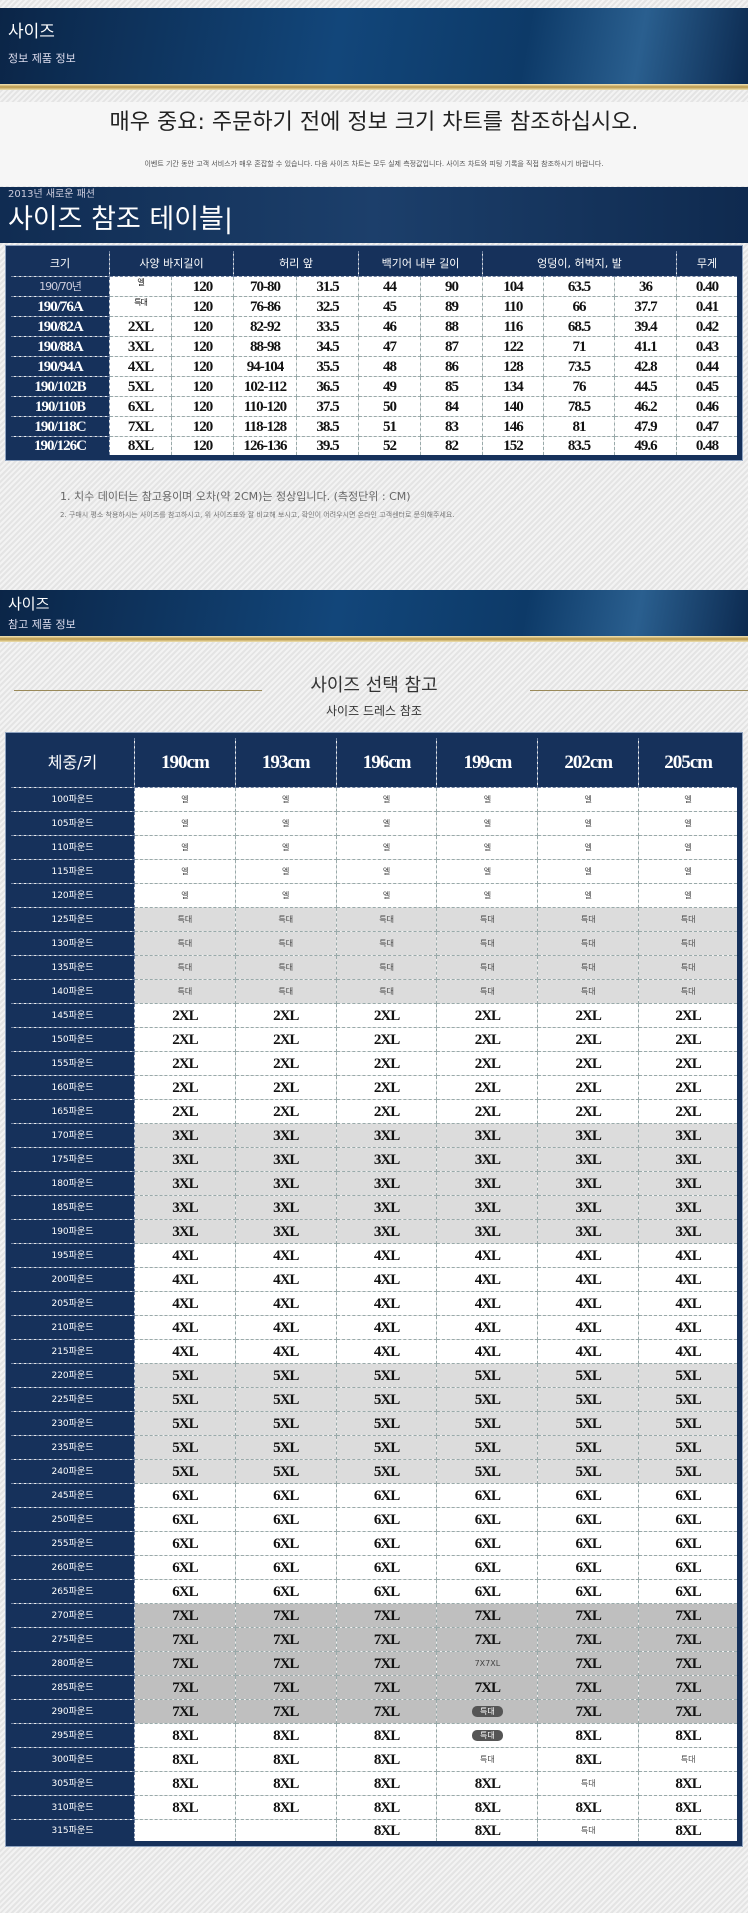 The height and width of the screenshot is (1913, 748). Describe the element at coordinates (708, 306) in the screenshot. I see `table-cell: 0.41` at that location.